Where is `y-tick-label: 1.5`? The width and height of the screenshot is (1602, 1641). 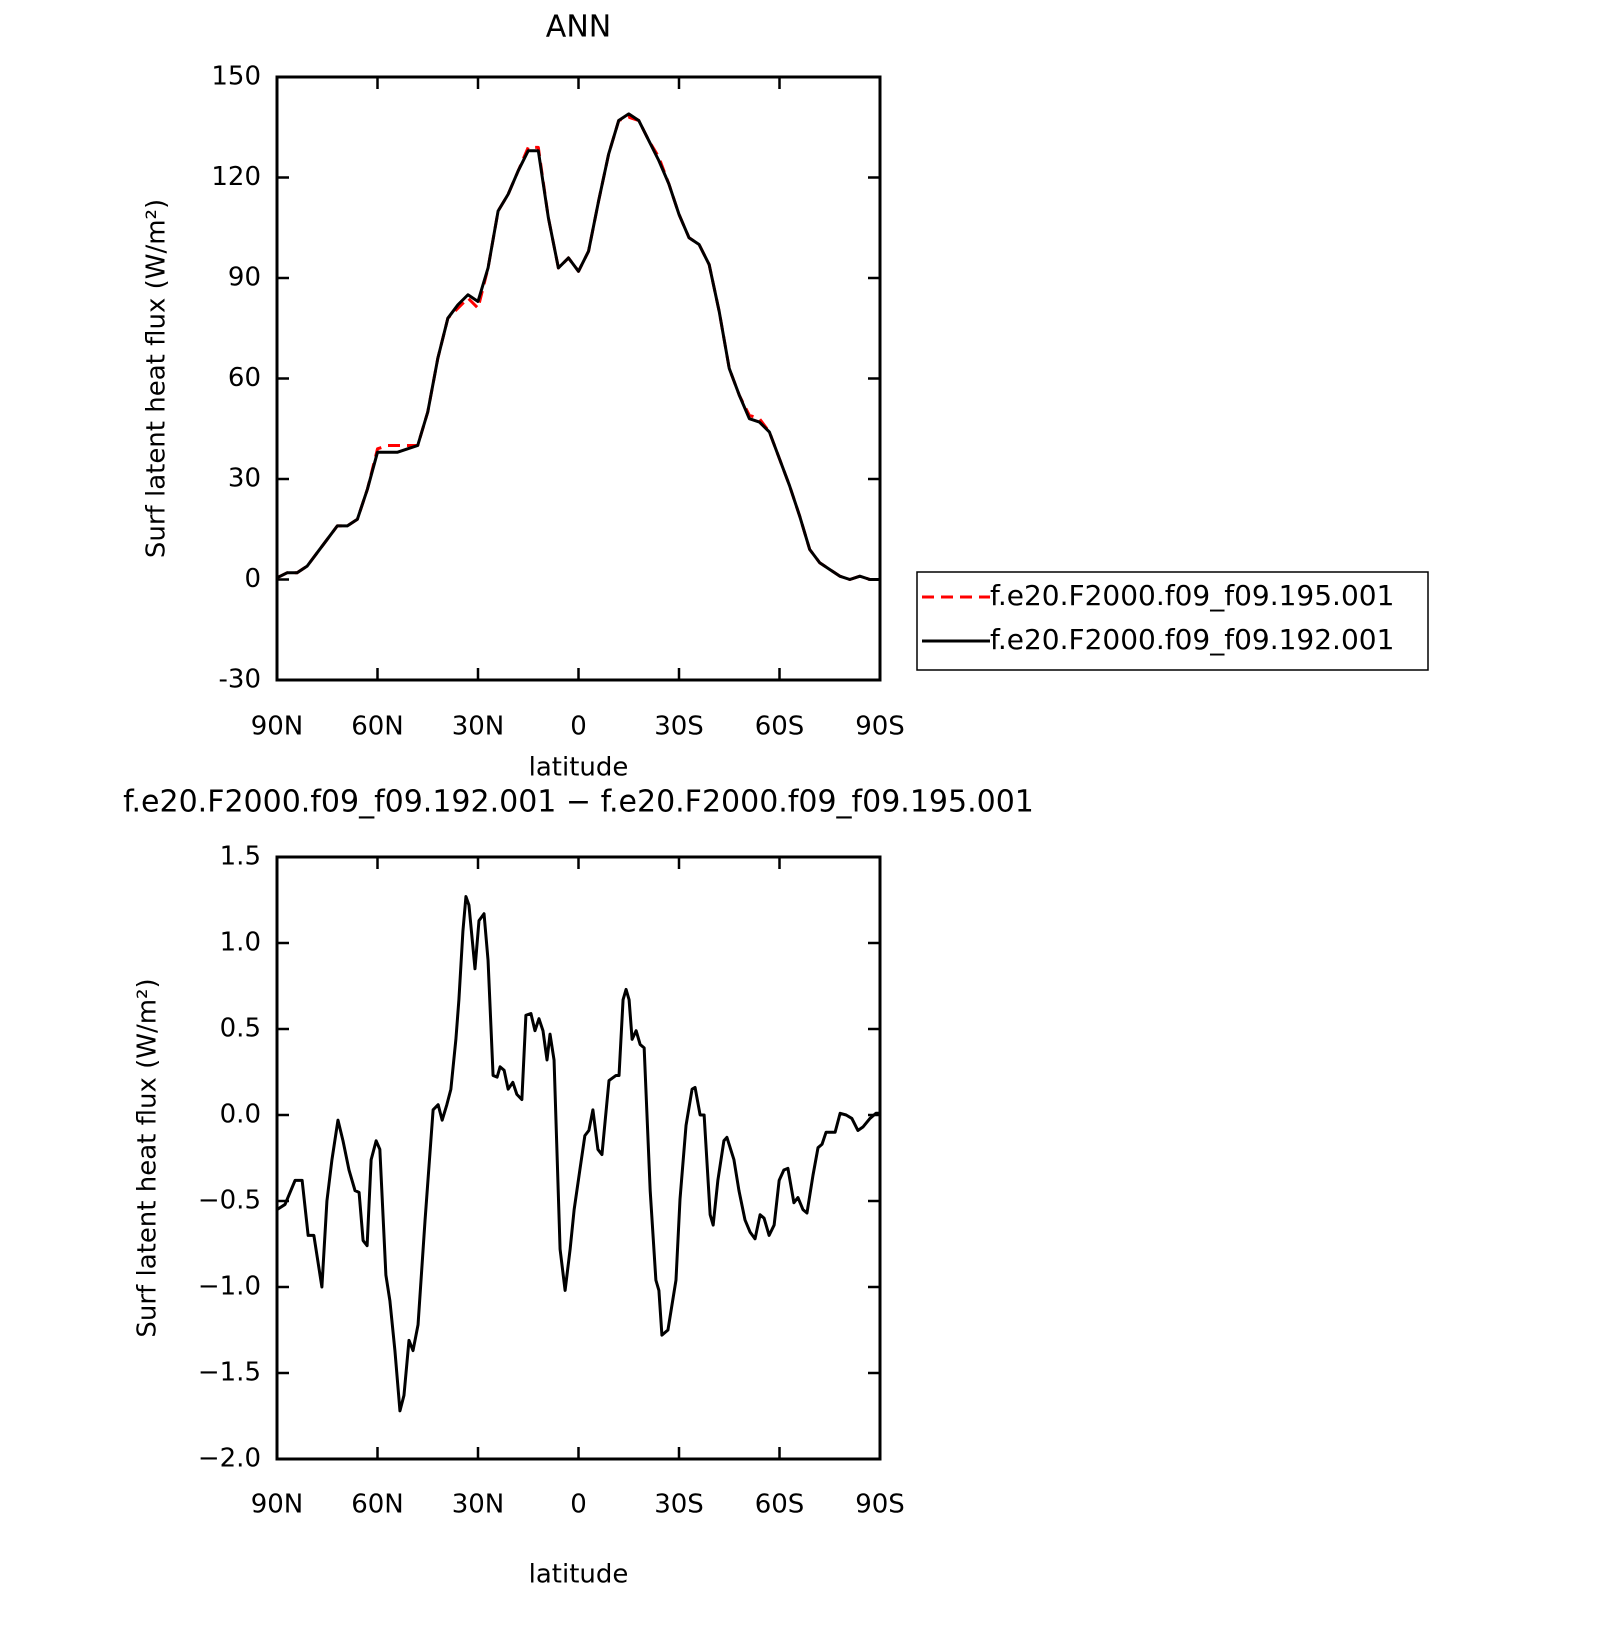 y-tick-label: 1.5 is located at coordinates (240, 857).